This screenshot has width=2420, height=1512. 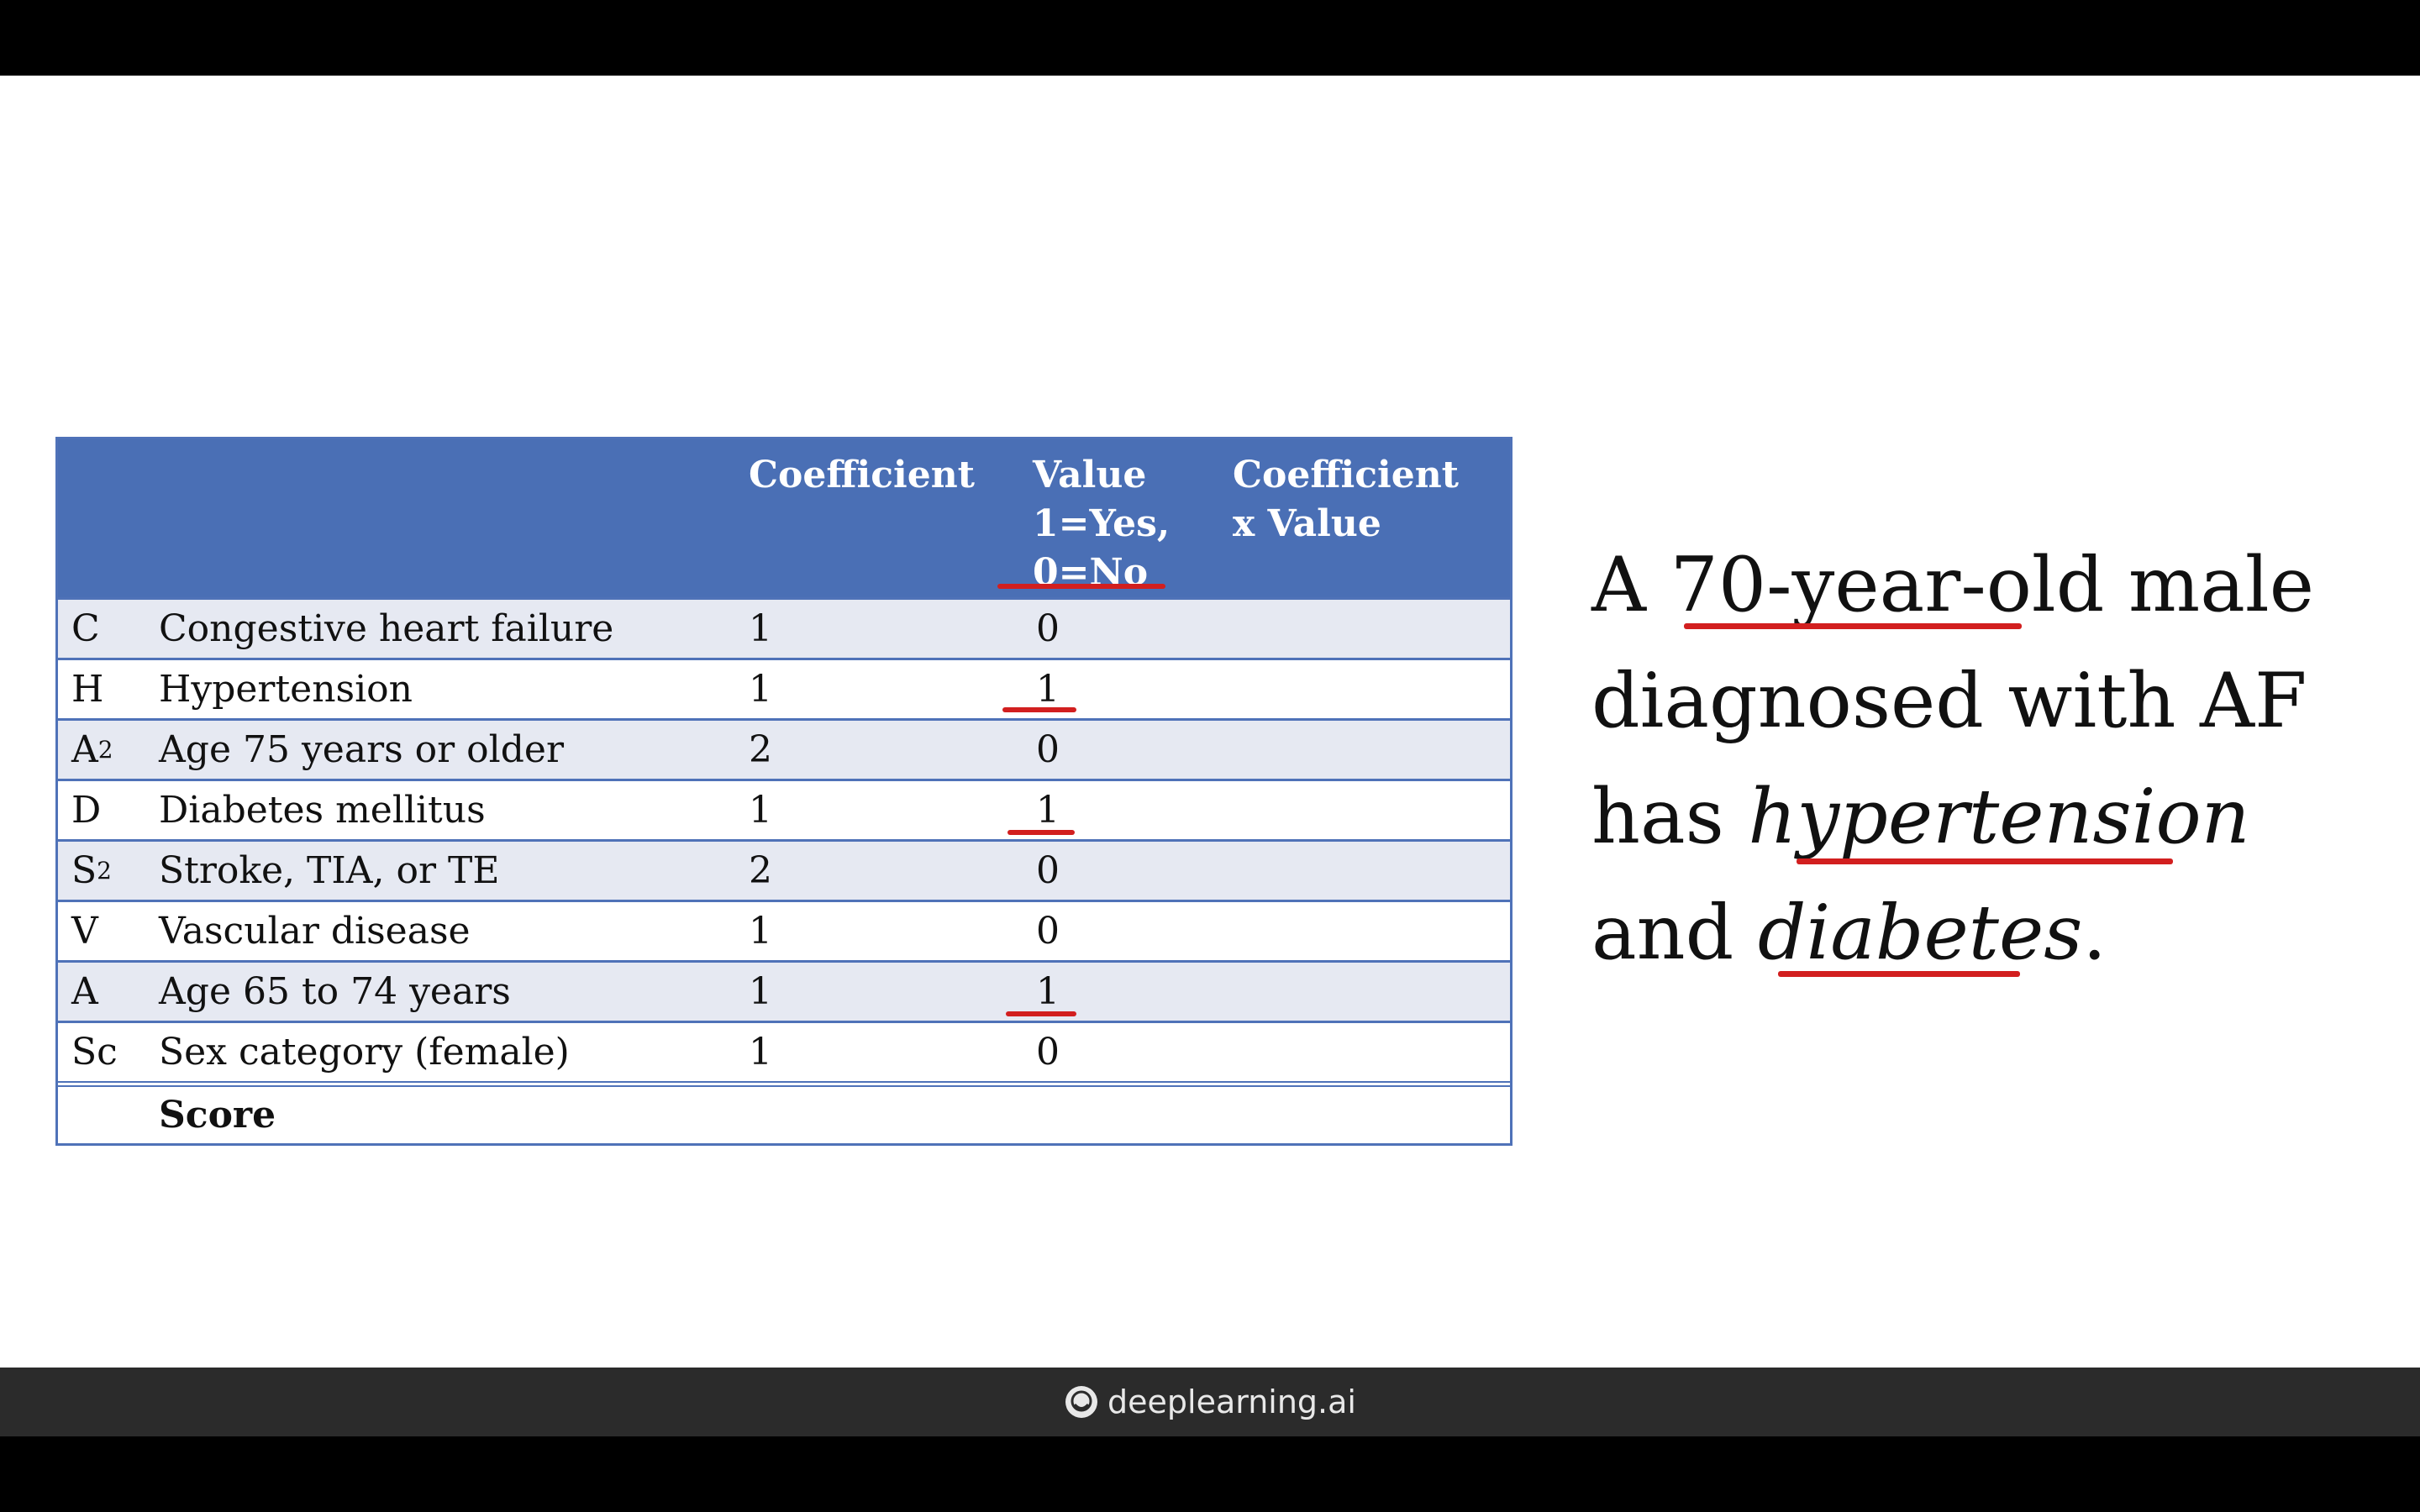 What do you see at coordinates (86, 810) in the screenshot?
I see `row-abbr: D` at bounding box center [86, 810].